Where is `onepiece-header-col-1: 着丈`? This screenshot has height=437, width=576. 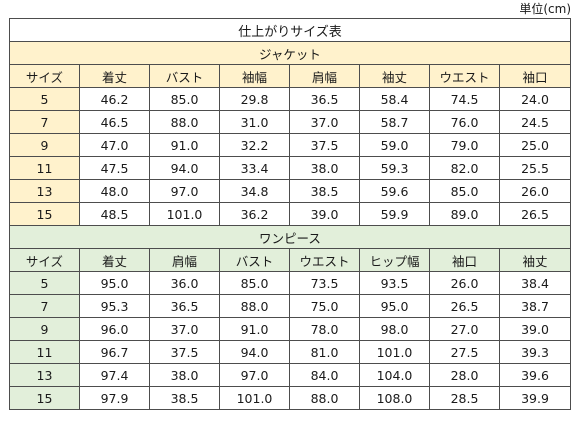
onepiece-header-col-1: 着丈 is located at coordinates (114, 260).